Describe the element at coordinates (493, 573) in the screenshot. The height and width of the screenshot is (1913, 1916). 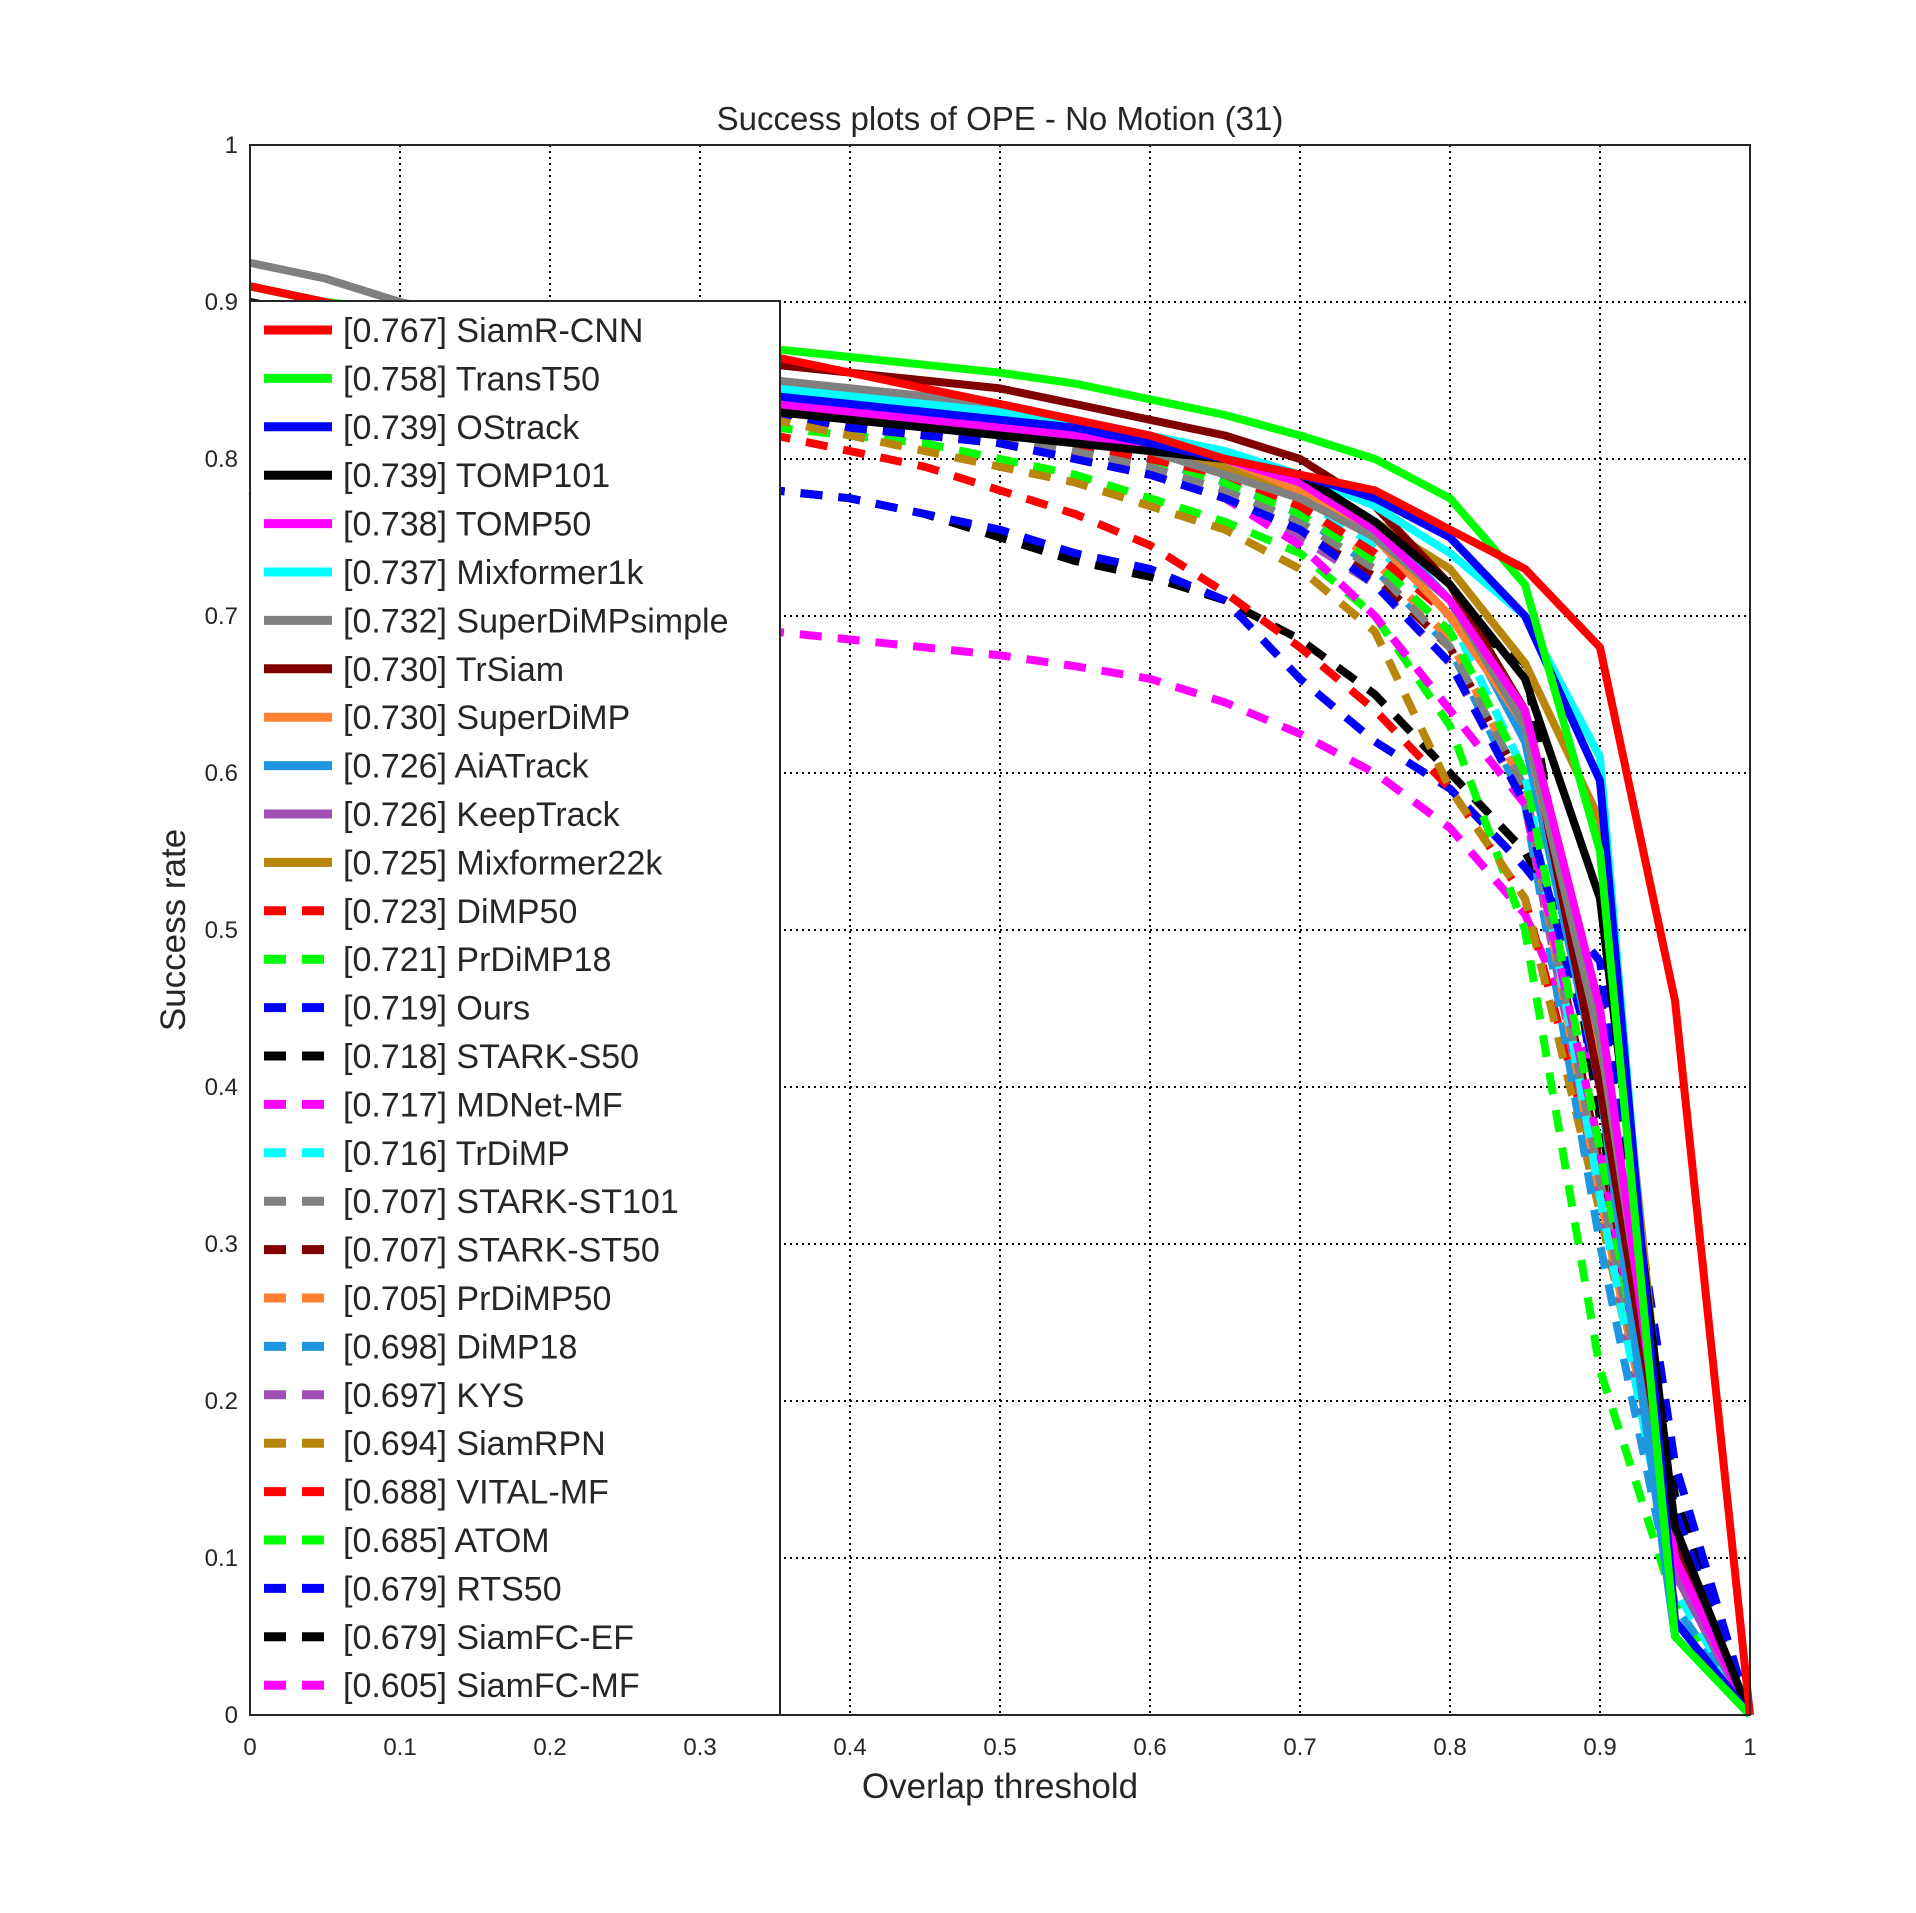
I see `legend-label: [0.737] Mixformer1k` at that location.